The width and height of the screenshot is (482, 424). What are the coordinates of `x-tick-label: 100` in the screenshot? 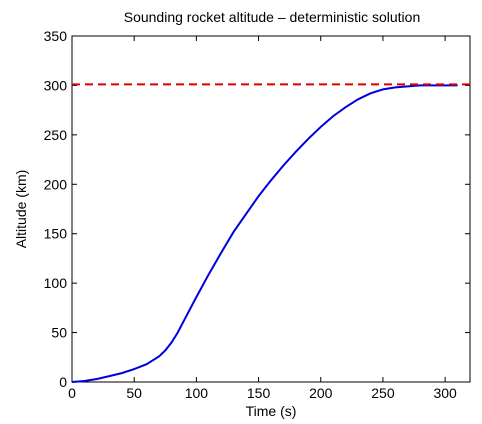 It's located at (197, 393).